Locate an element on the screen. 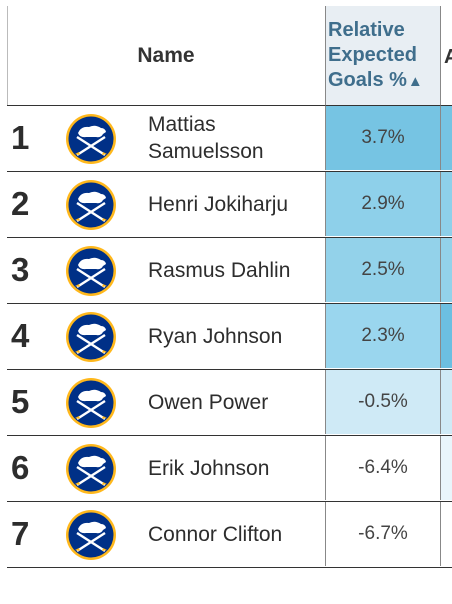  table-row: 7 Connor Clifton -6.7% is located at coordinates (229, 535).